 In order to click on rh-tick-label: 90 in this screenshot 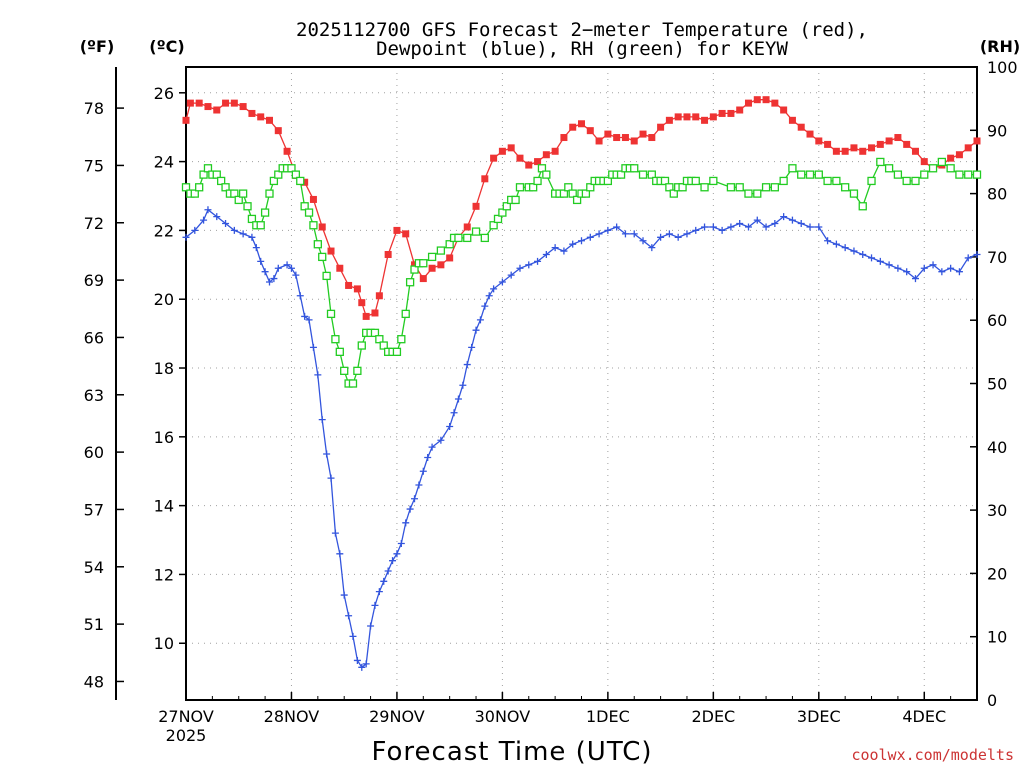, I will do `click(997, 130)`.